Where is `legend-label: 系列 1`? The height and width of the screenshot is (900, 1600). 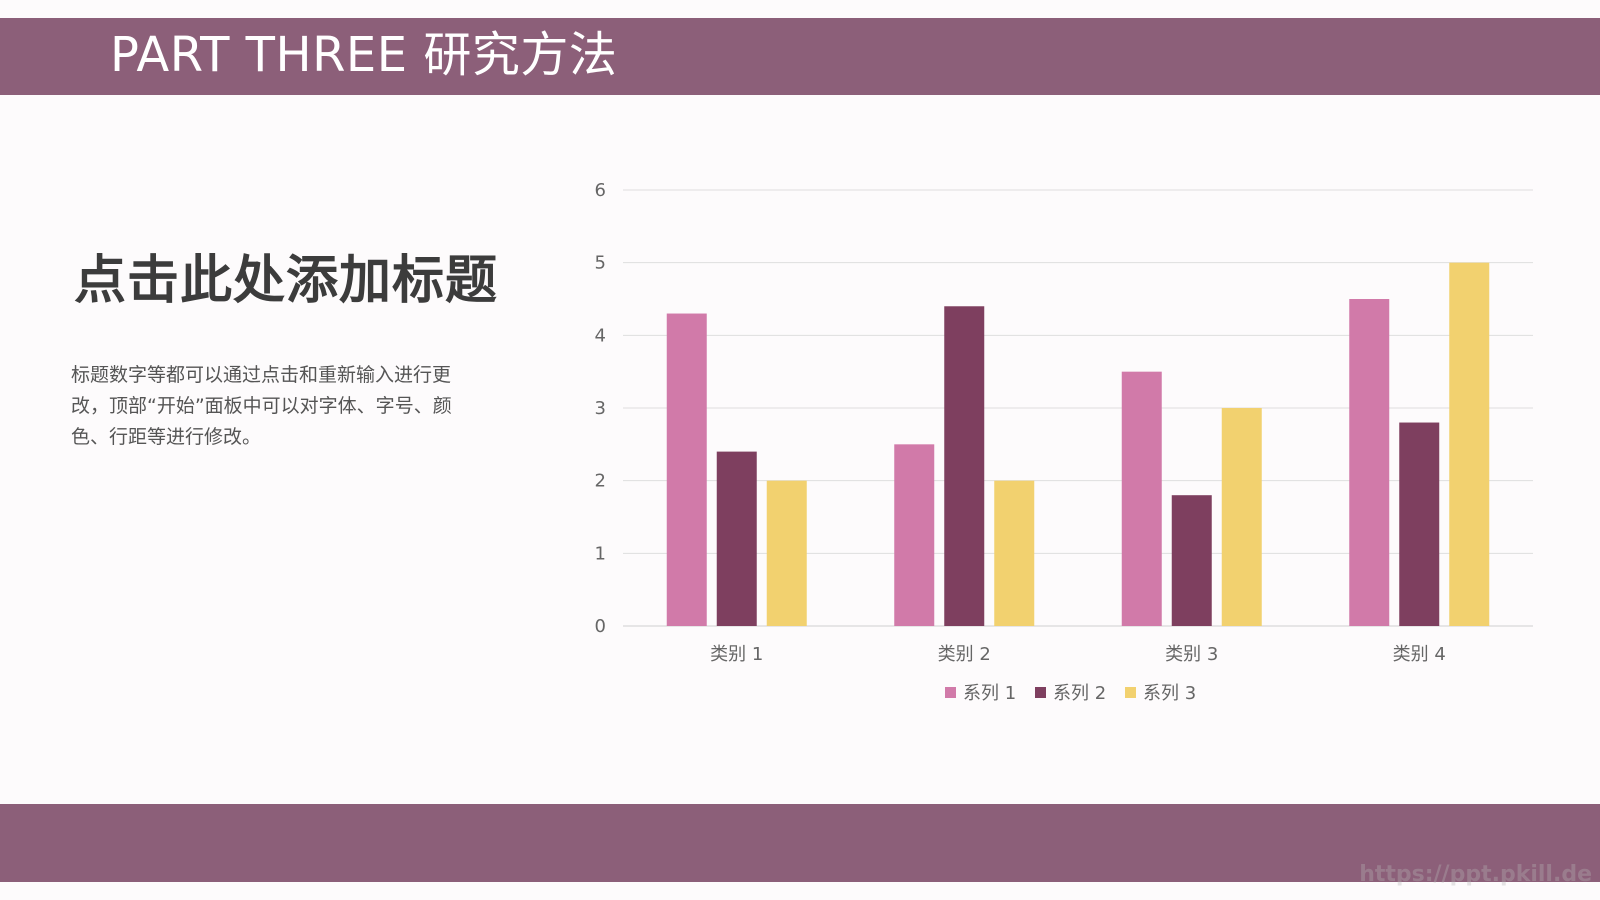
legend-label: 系列 1 is located at coordinates (989, 693).